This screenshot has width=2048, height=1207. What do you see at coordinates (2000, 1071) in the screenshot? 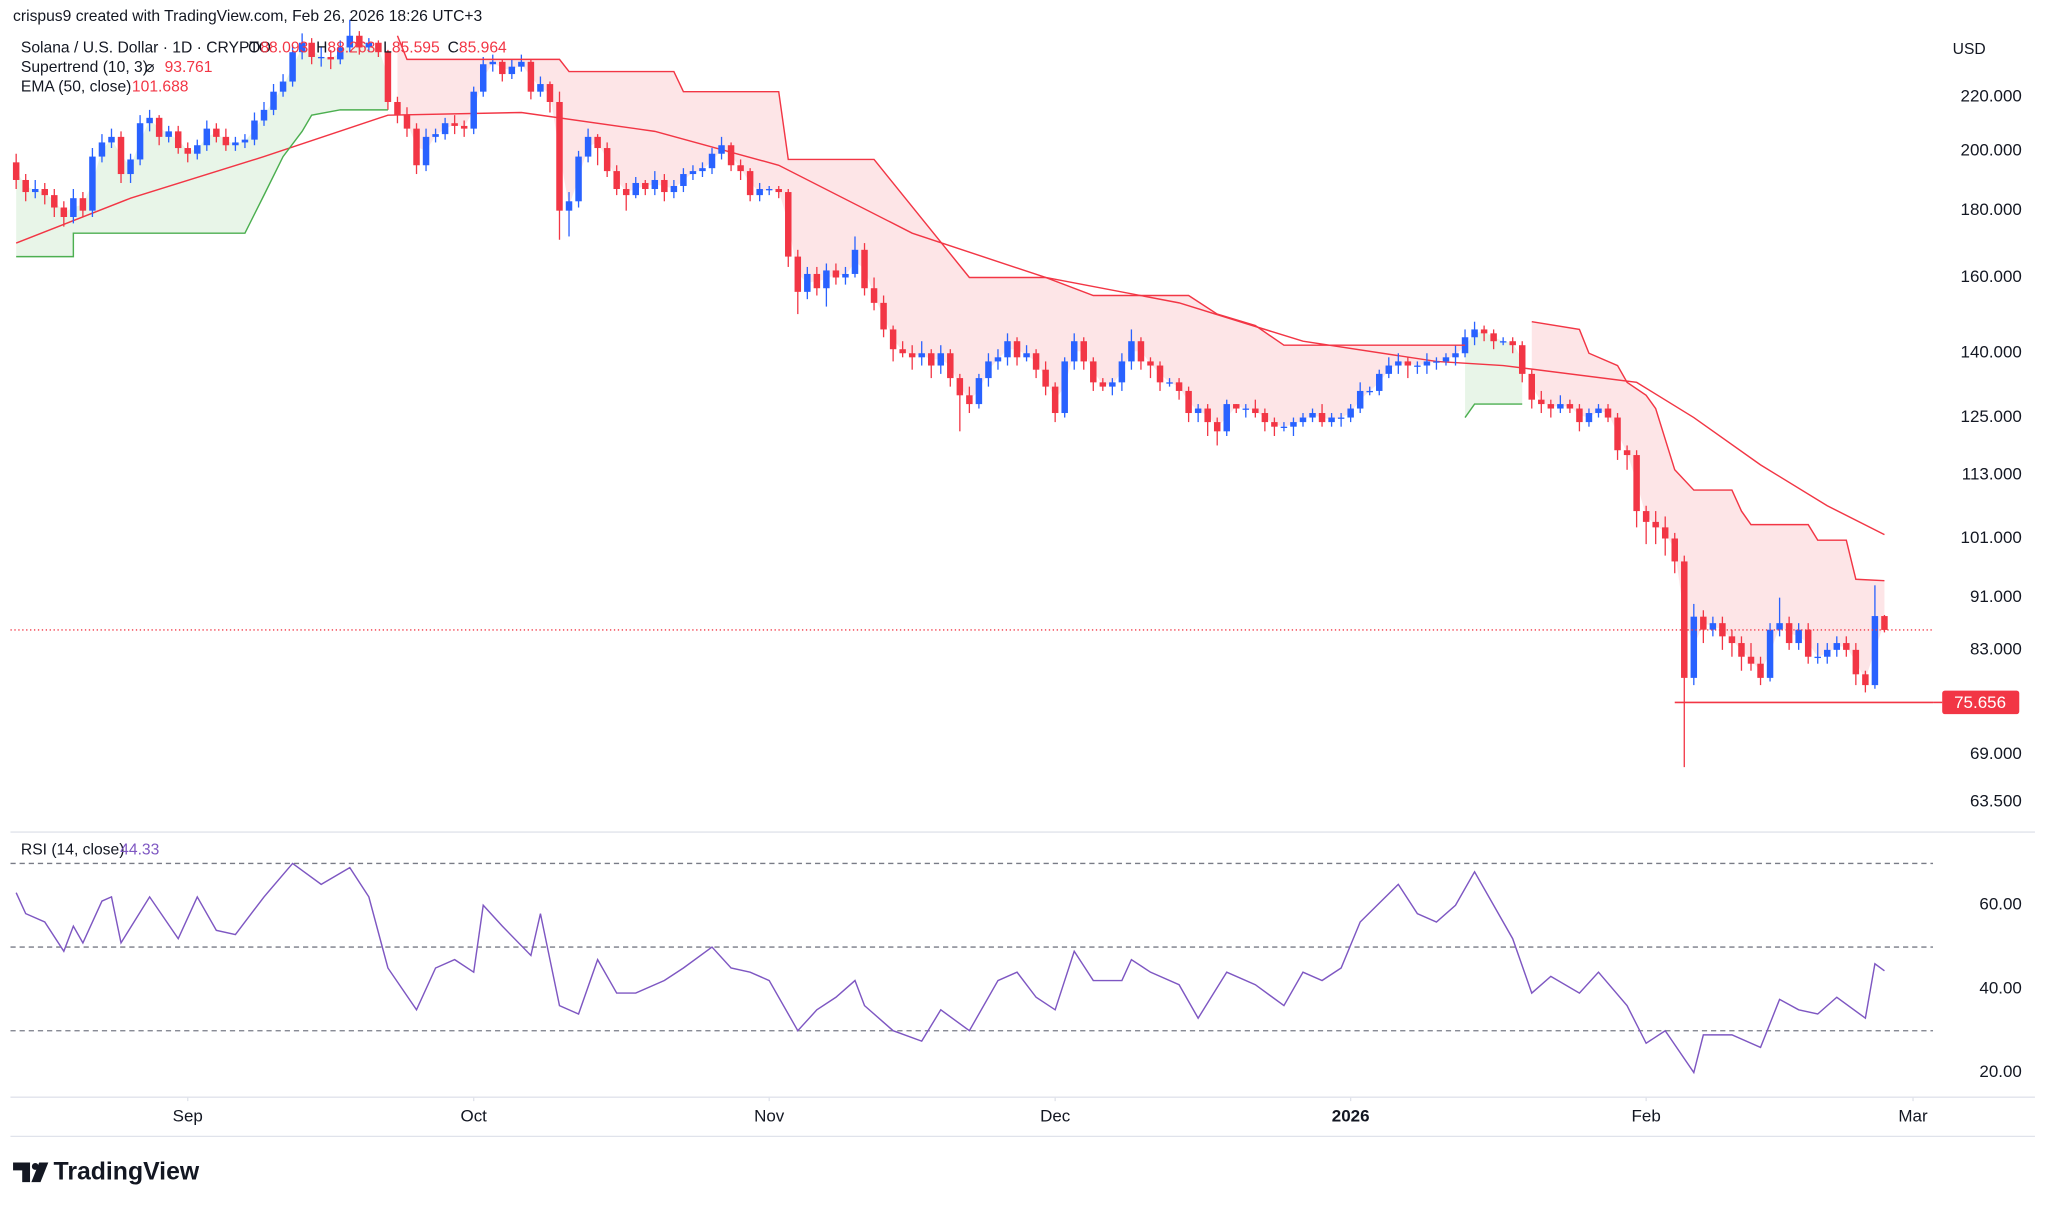
I see `y-tick-label: 20.00` at bounding box center [2000, 1071].